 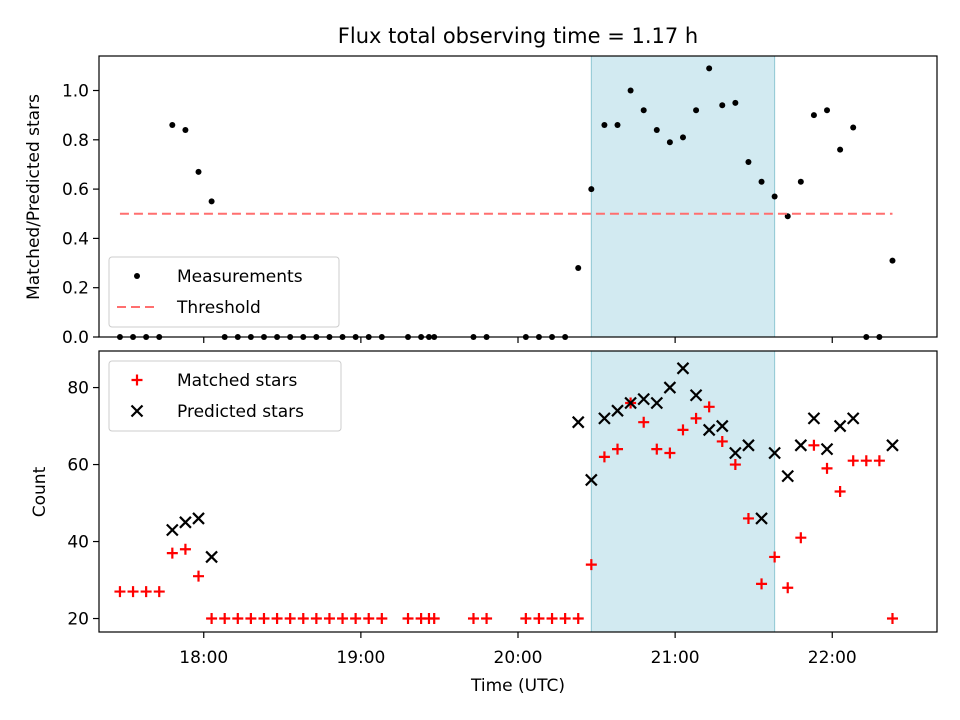 I want to click on bottom-y-tick-label: 40, so click(x=78, y=543).